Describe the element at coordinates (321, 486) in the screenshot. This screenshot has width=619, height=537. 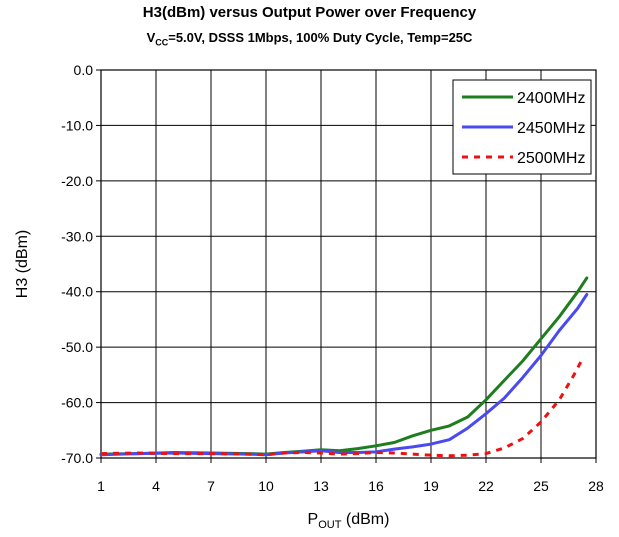
I see `x-tick-label: 13` at that location.